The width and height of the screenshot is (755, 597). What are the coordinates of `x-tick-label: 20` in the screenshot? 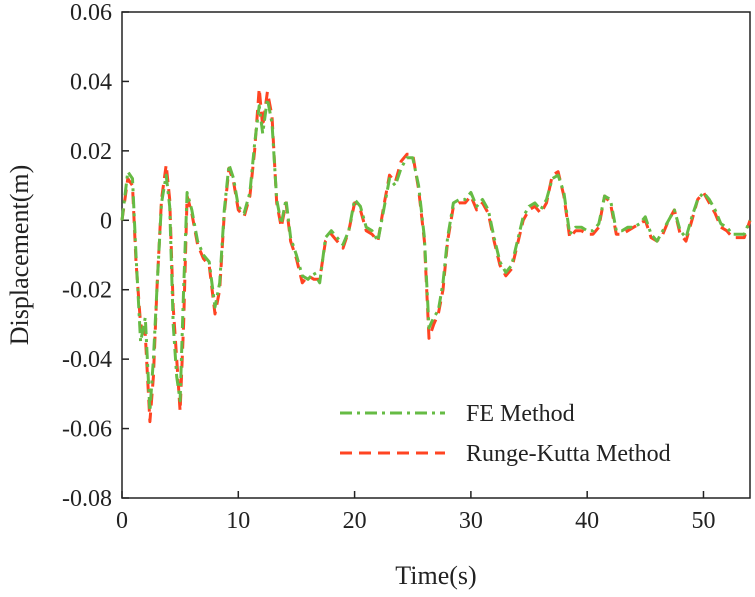 It's located at (355, 521).